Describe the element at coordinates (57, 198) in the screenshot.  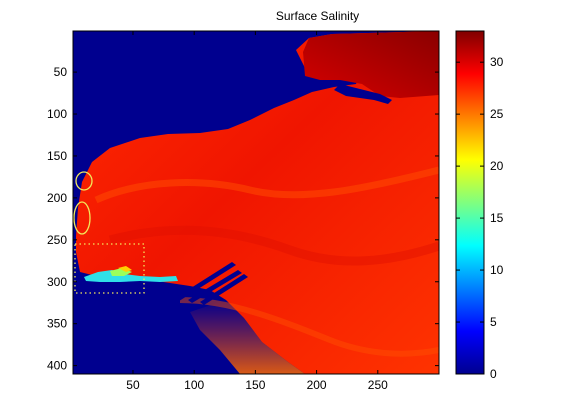
I see `y-tick-label: 200` at that location.